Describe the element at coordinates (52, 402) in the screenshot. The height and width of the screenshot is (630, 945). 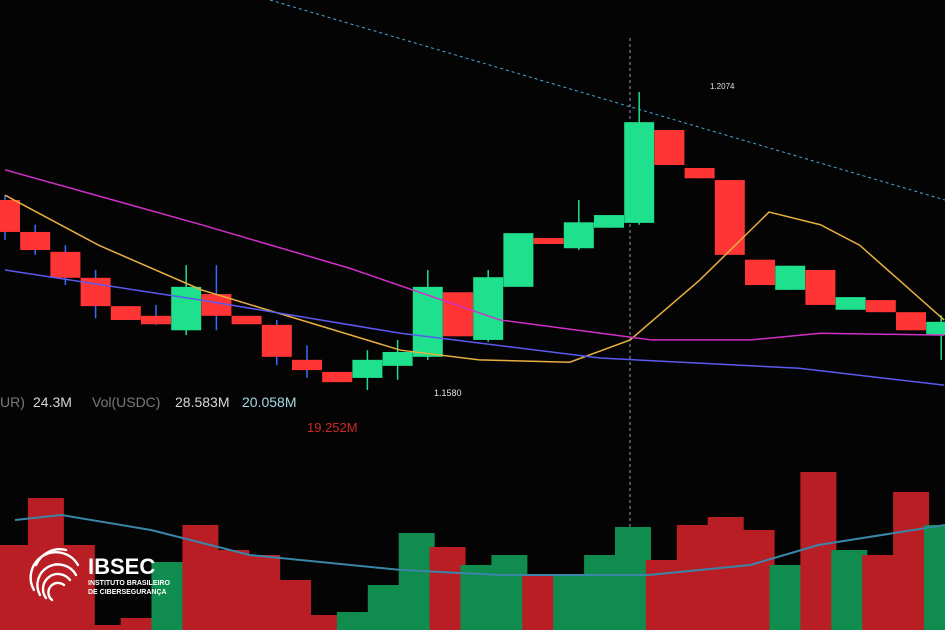
I see `info-value: 24.3M` at that location.